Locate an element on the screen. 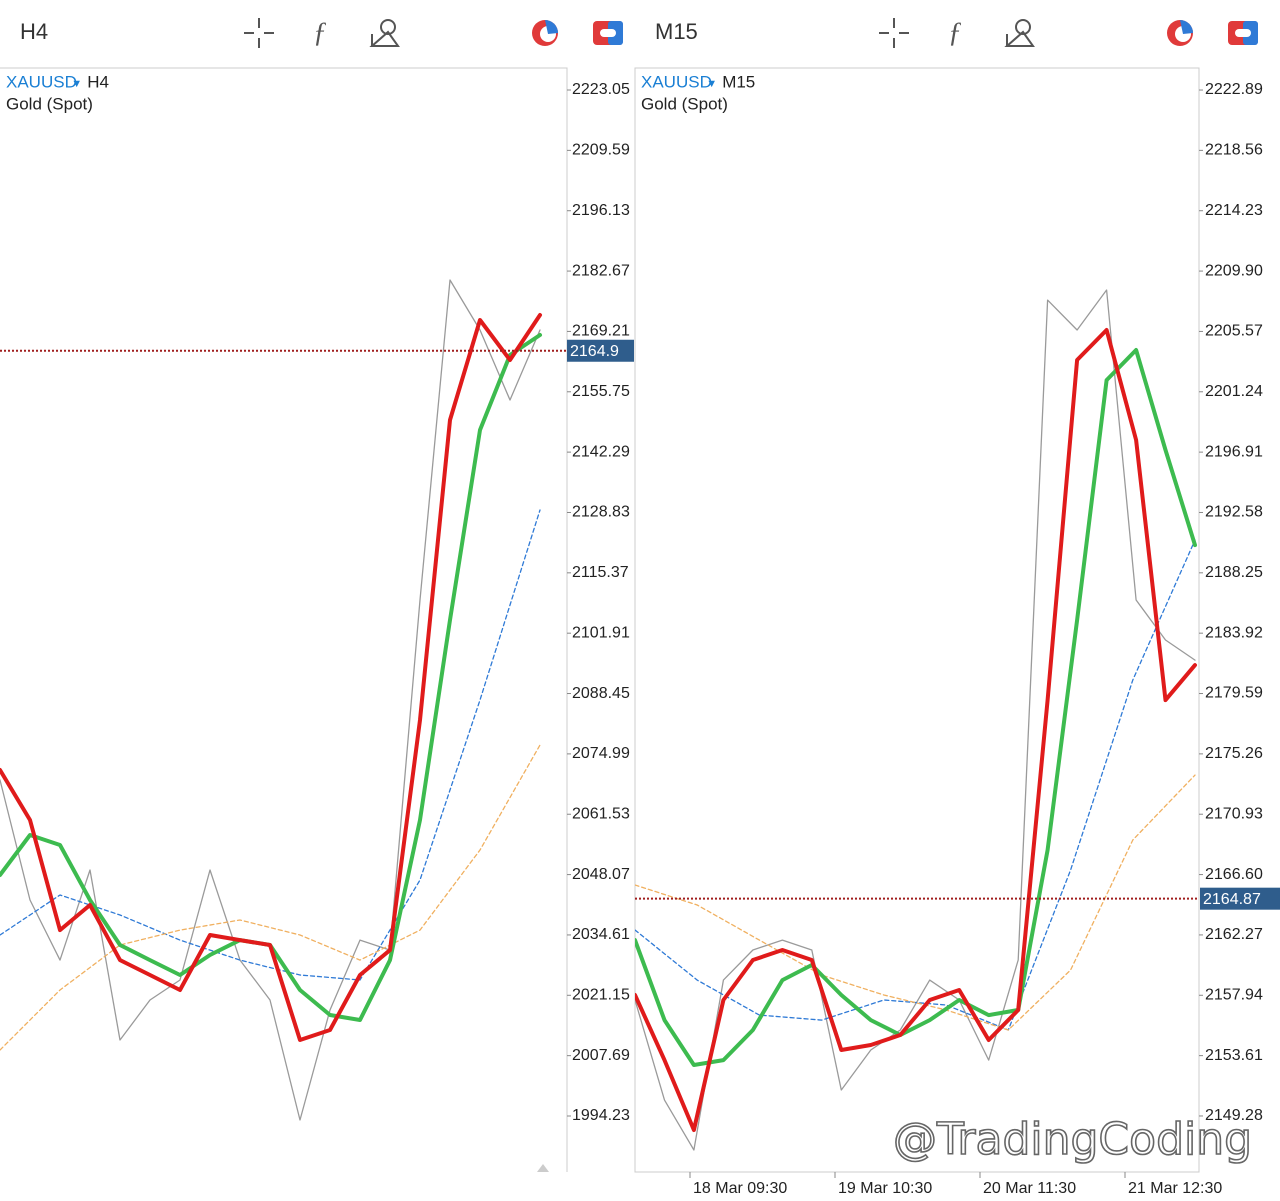 This screenshot has height=1201, width=1280. y-tick-label: 2192.58 is located at coordinates (1234, 512).